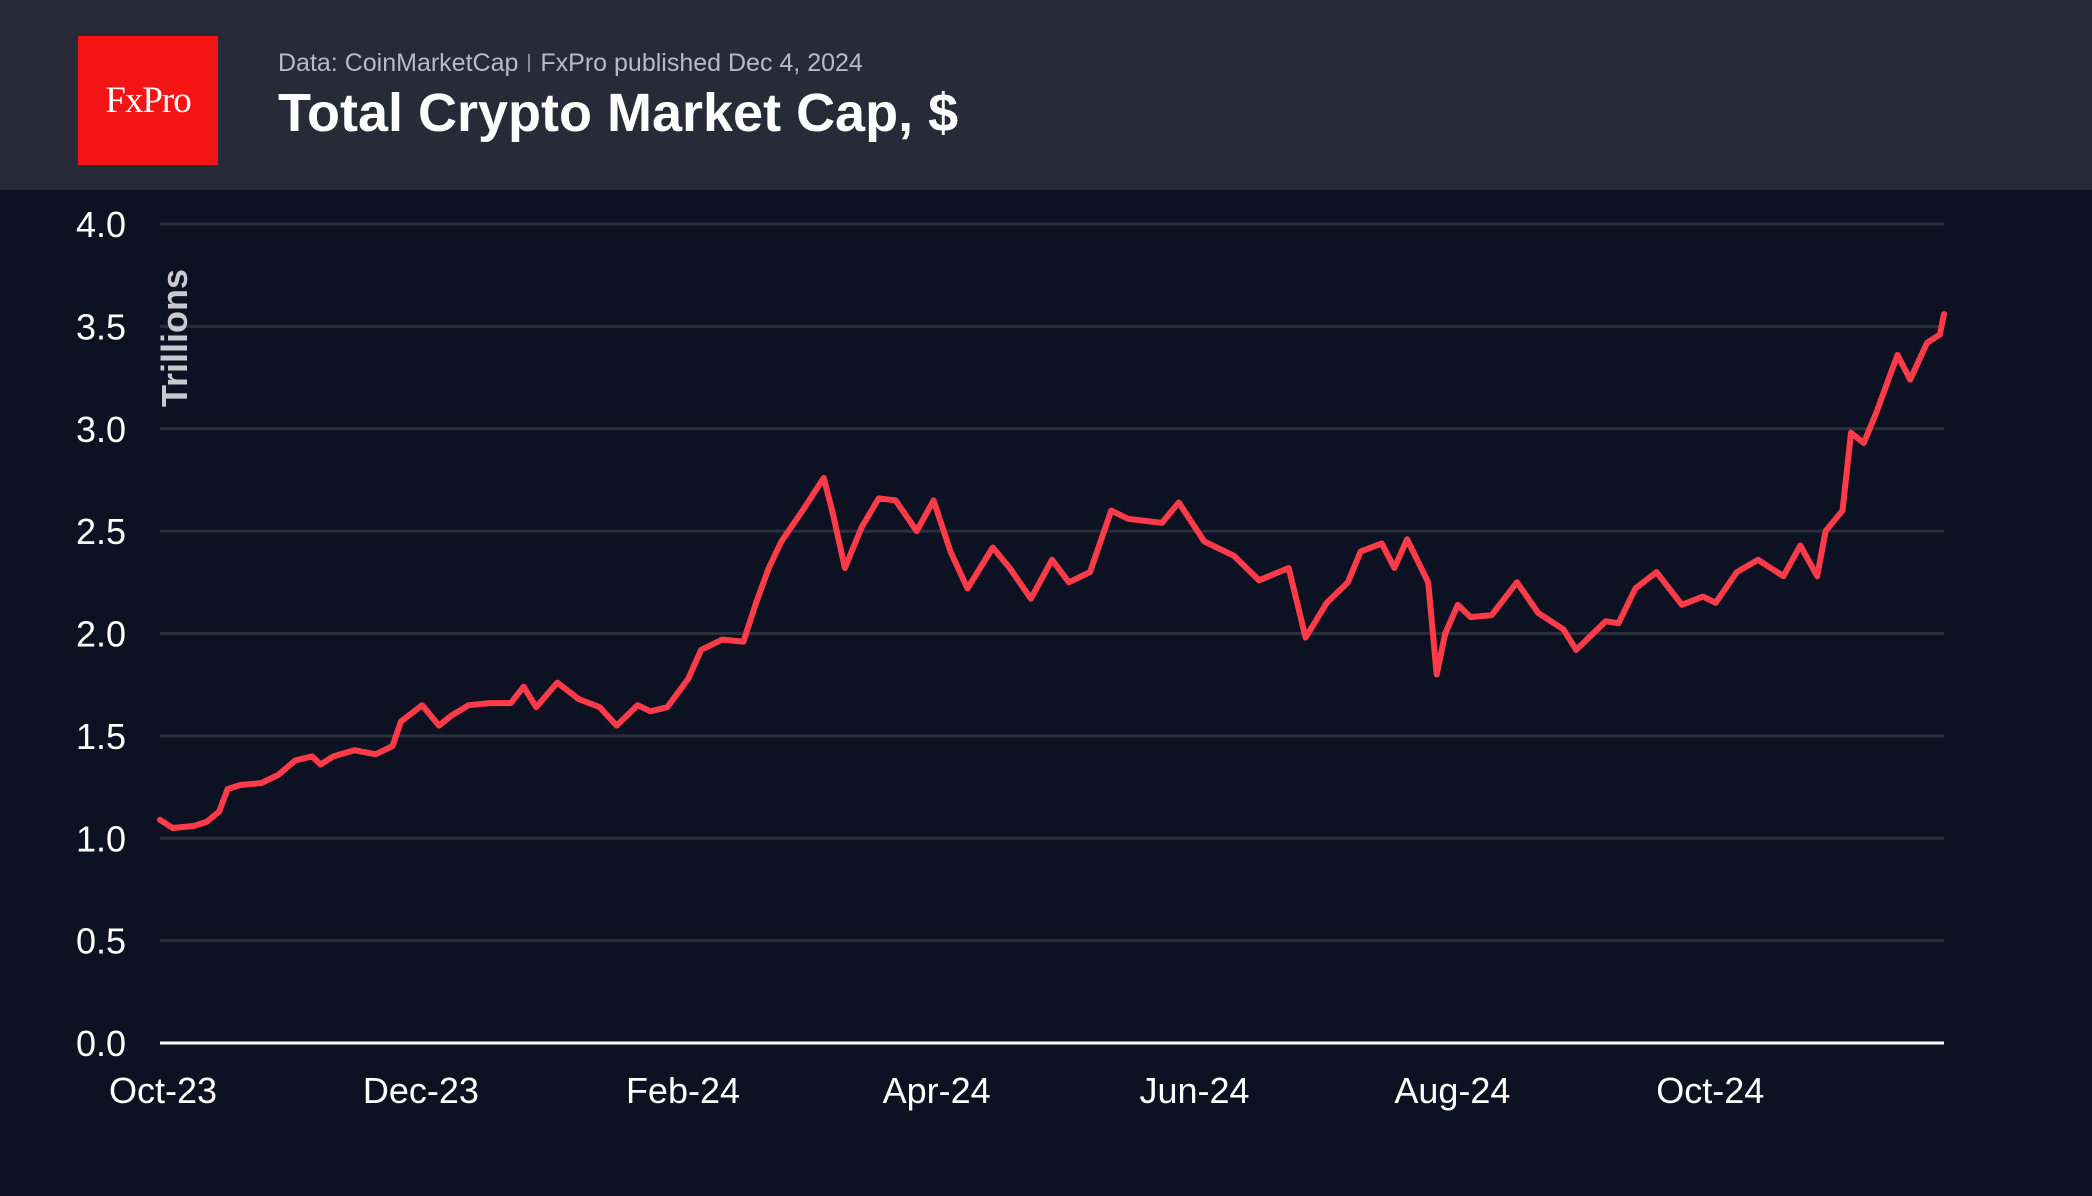  I want to click on separator, so click(529, 63).